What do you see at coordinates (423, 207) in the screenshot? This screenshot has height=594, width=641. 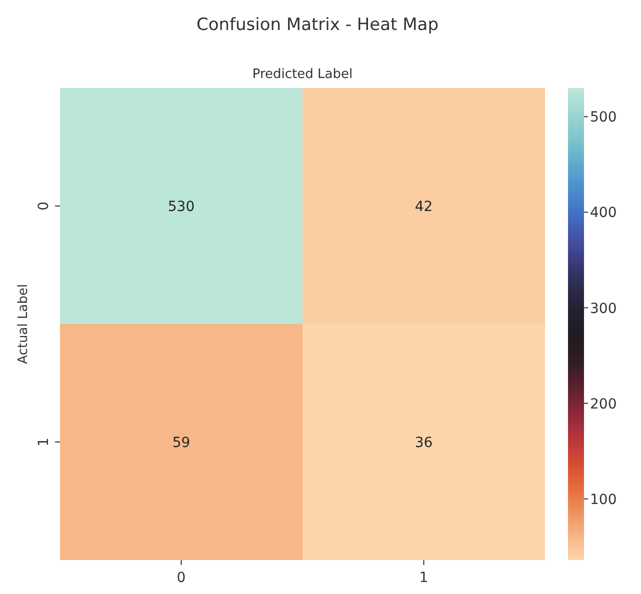 I see `data-label: 42` at bounding box center [423, 207].